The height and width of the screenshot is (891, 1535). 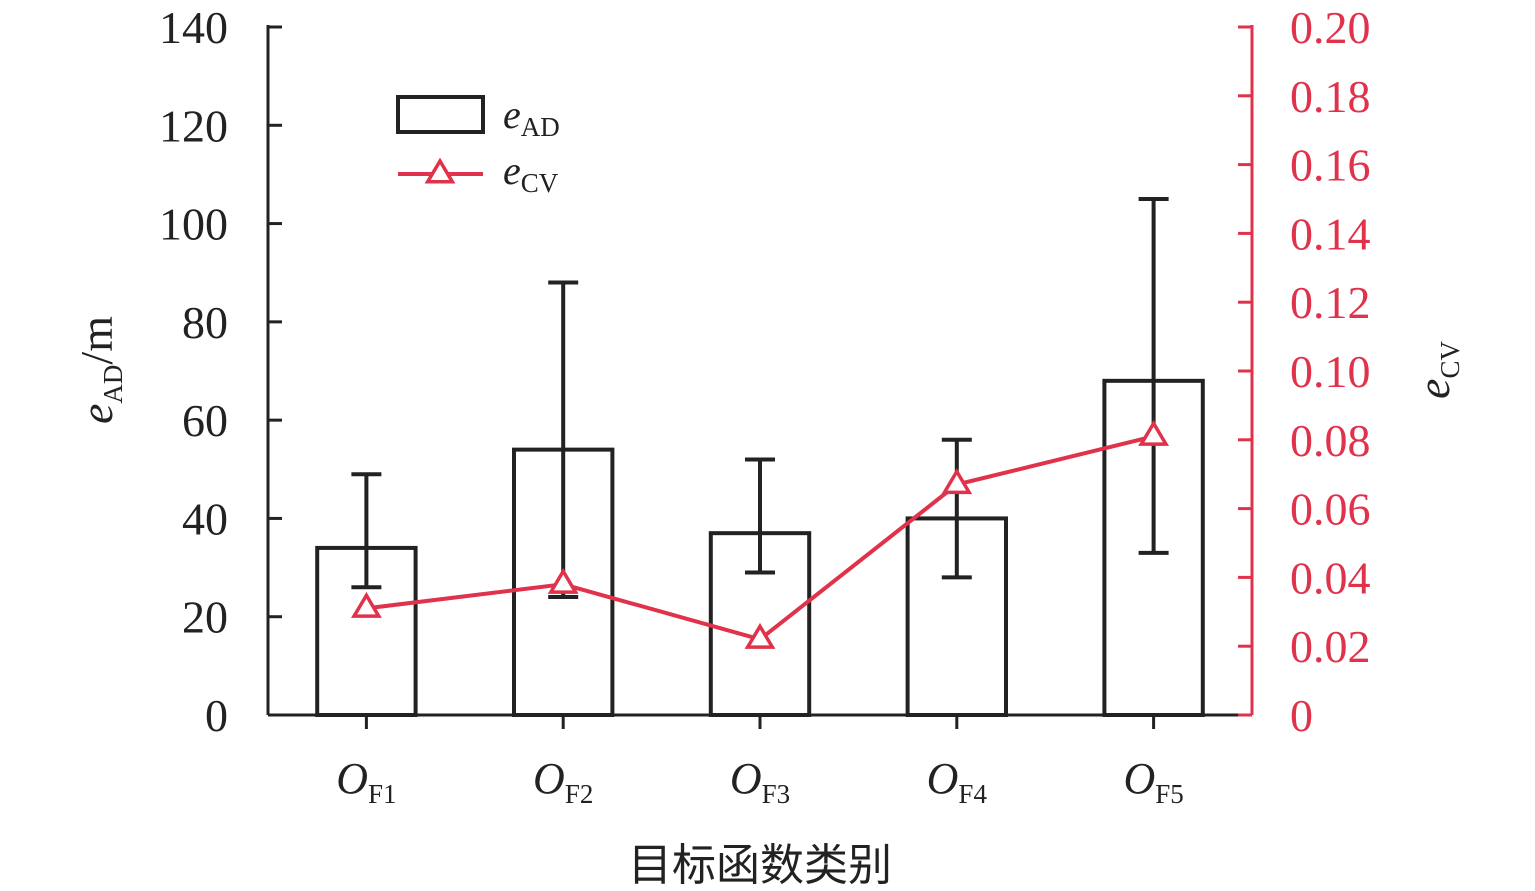 What do you see at coordinates (205, 322) in the screenshot?
I see `y-left-tick-label: 80` at bounding box center [205, 322].